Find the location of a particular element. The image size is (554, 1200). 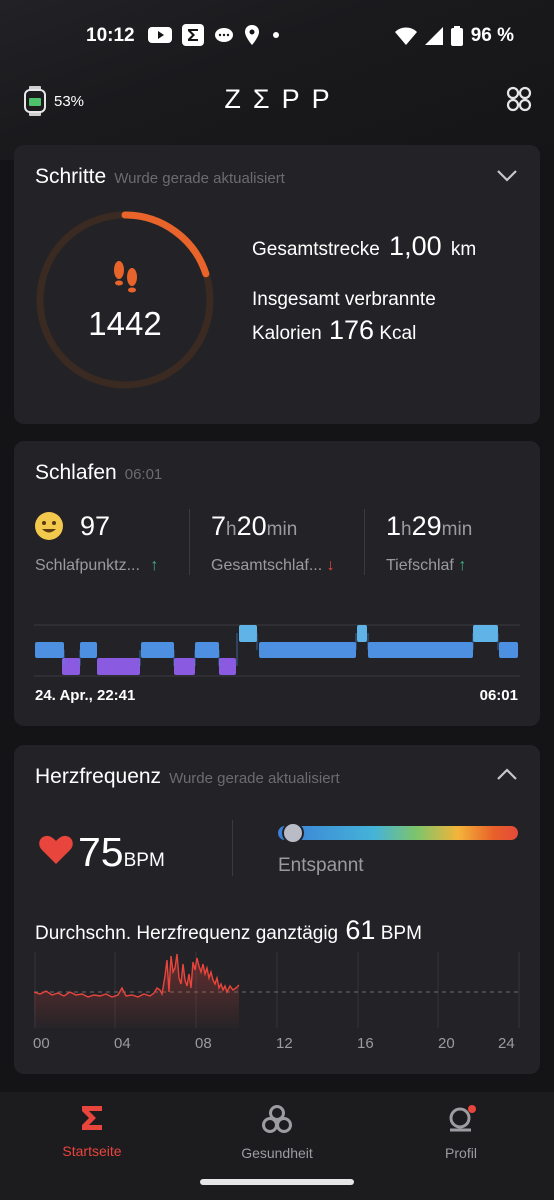

heart-bpm: 75 is located at coordinates (101, 852).